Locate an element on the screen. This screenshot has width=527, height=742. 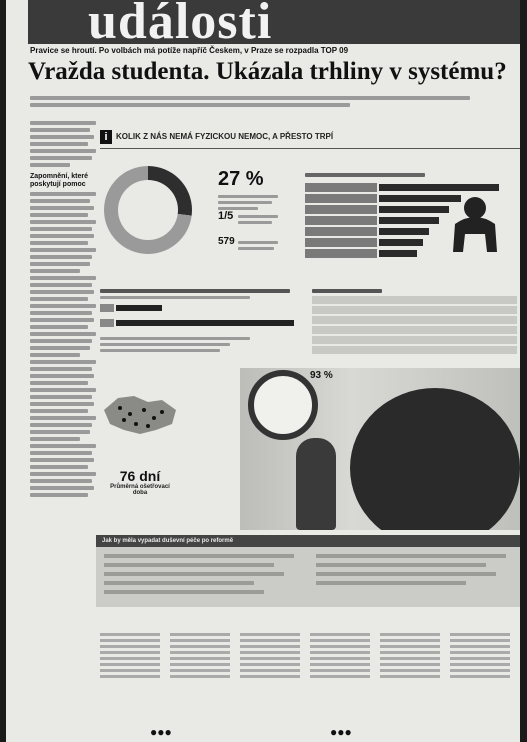
photo-person is located at coordinates (316, 484).